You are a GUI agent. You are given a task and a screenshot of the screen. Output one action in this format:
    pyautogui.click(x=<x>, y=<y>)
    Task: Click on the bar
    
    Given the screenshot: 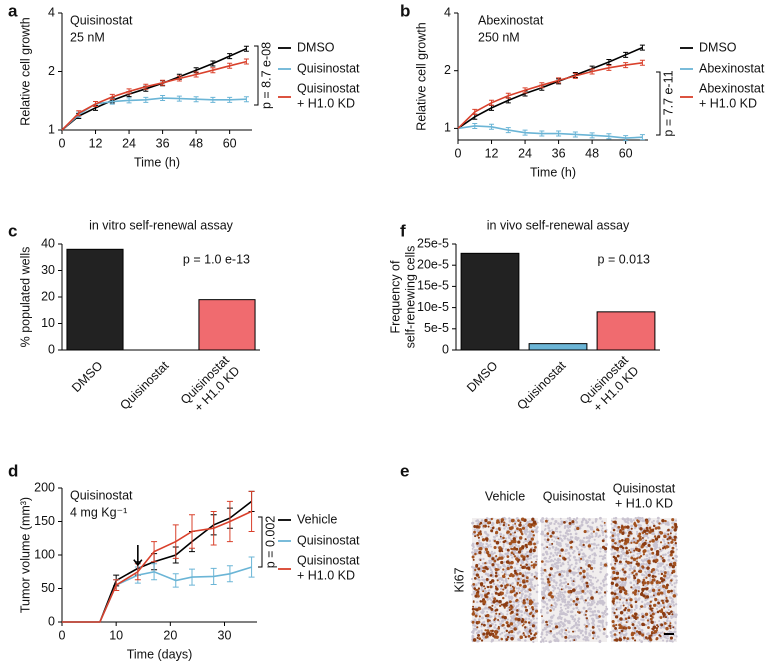 What is the action you would take?
    pyautogui.click(x=626, y=331)
    